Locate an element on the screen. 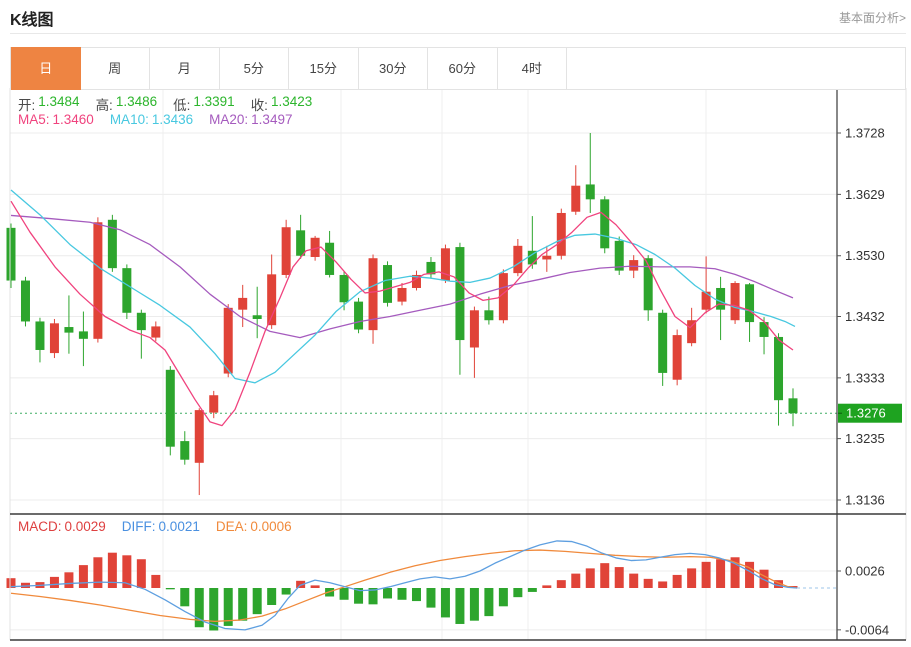  dea-value: 0.0006 is located at coordinates (271, 526).